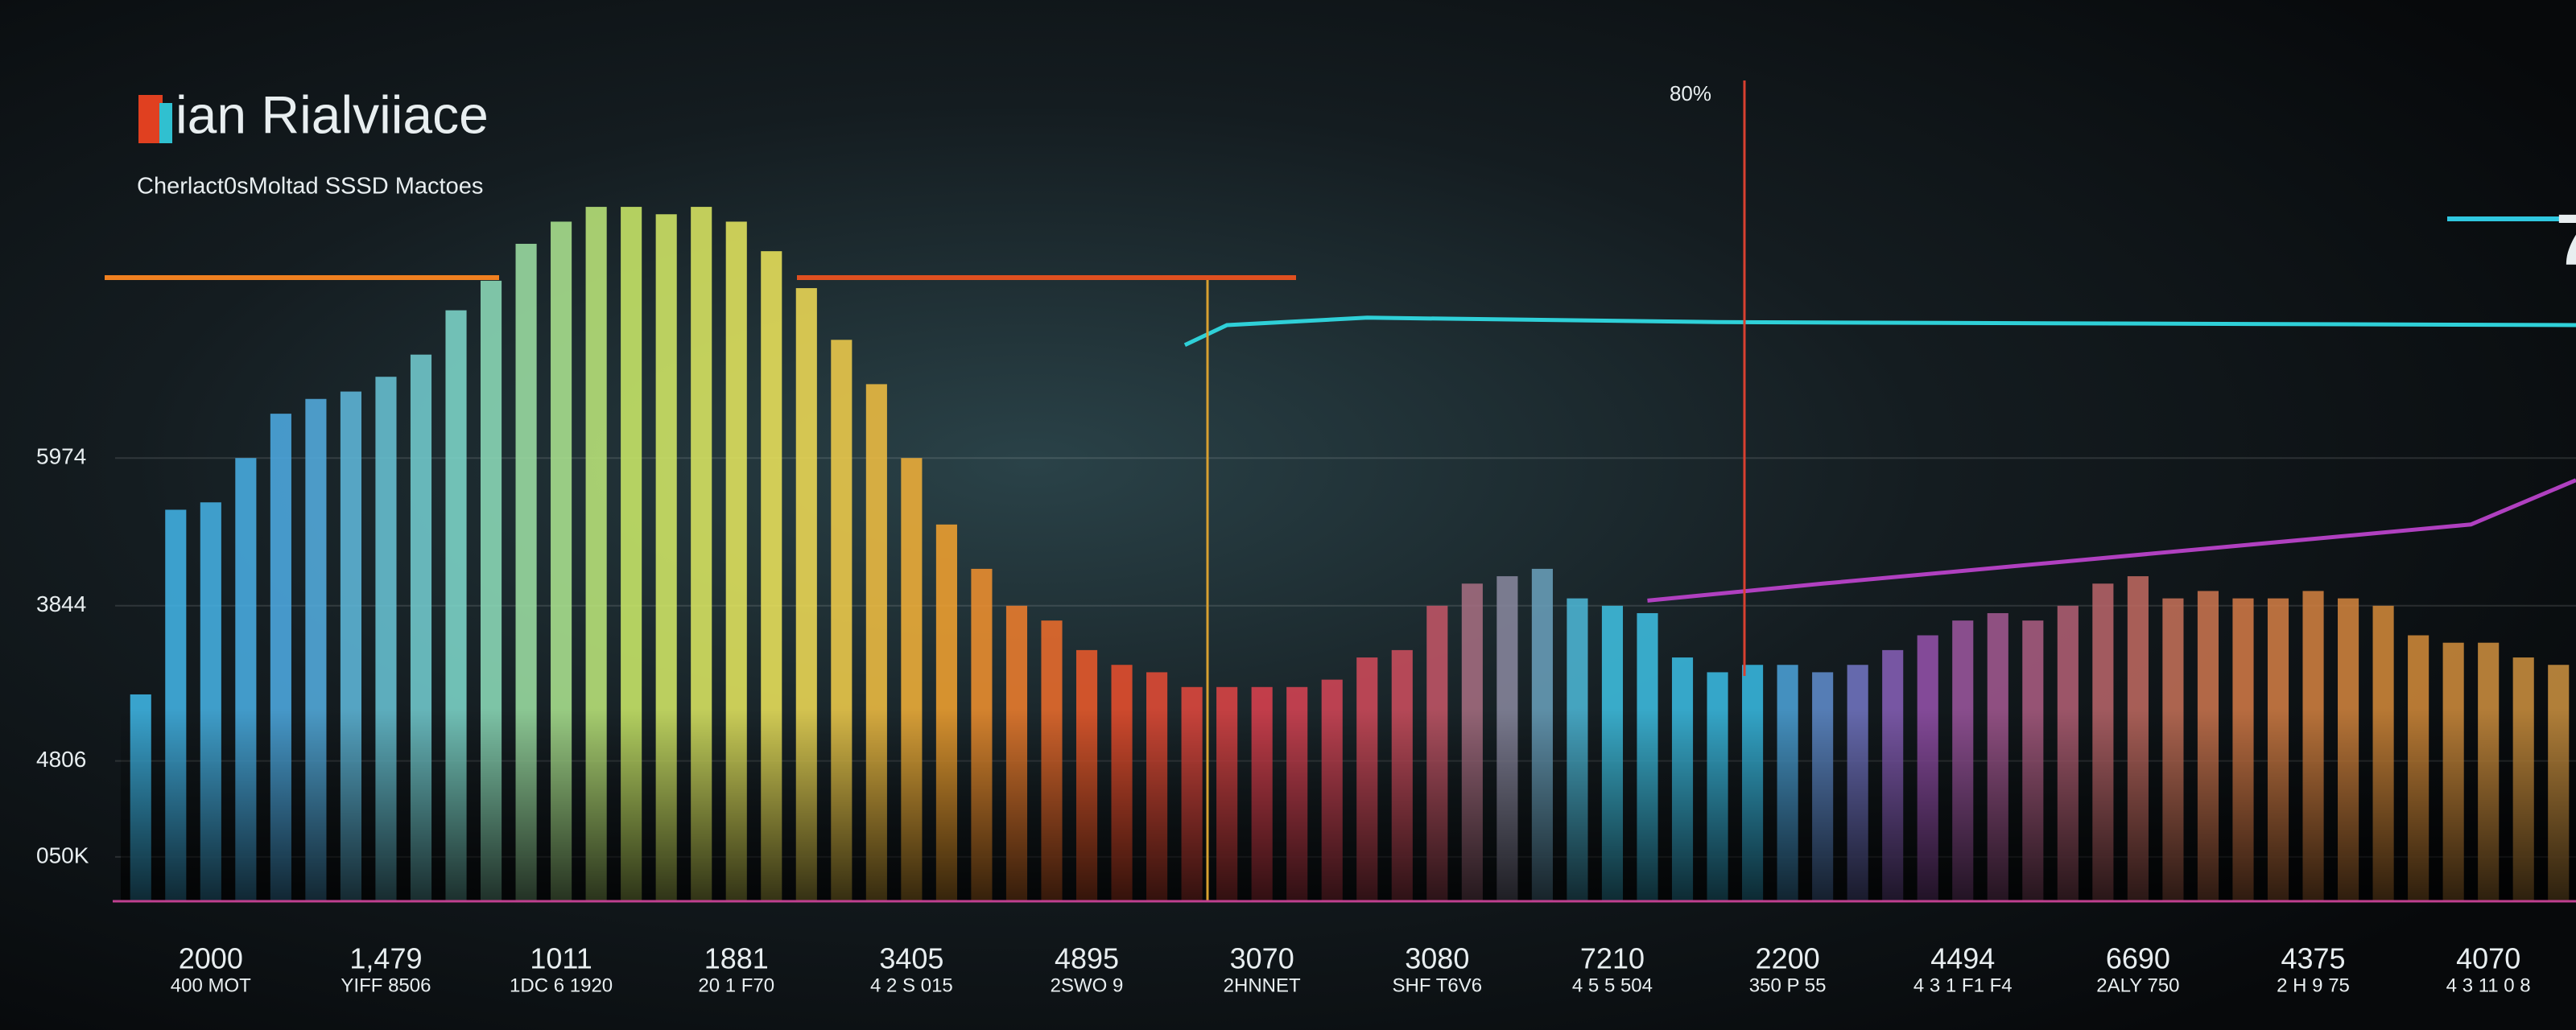 The height and width of the screenshot is (1030, 2576). Describe the element at coordinates (1438, 985) in the screenshot. I see `x-tick-sublabel: SHF T6V6` at that location.